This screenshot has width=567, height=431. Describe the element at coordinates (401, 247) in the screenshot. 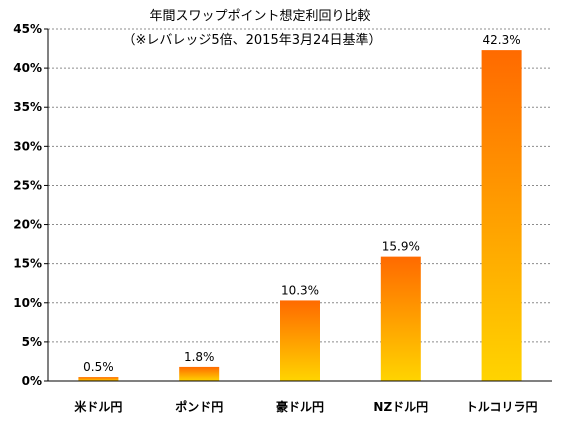

I see `data-label: 15.9%` at that location.